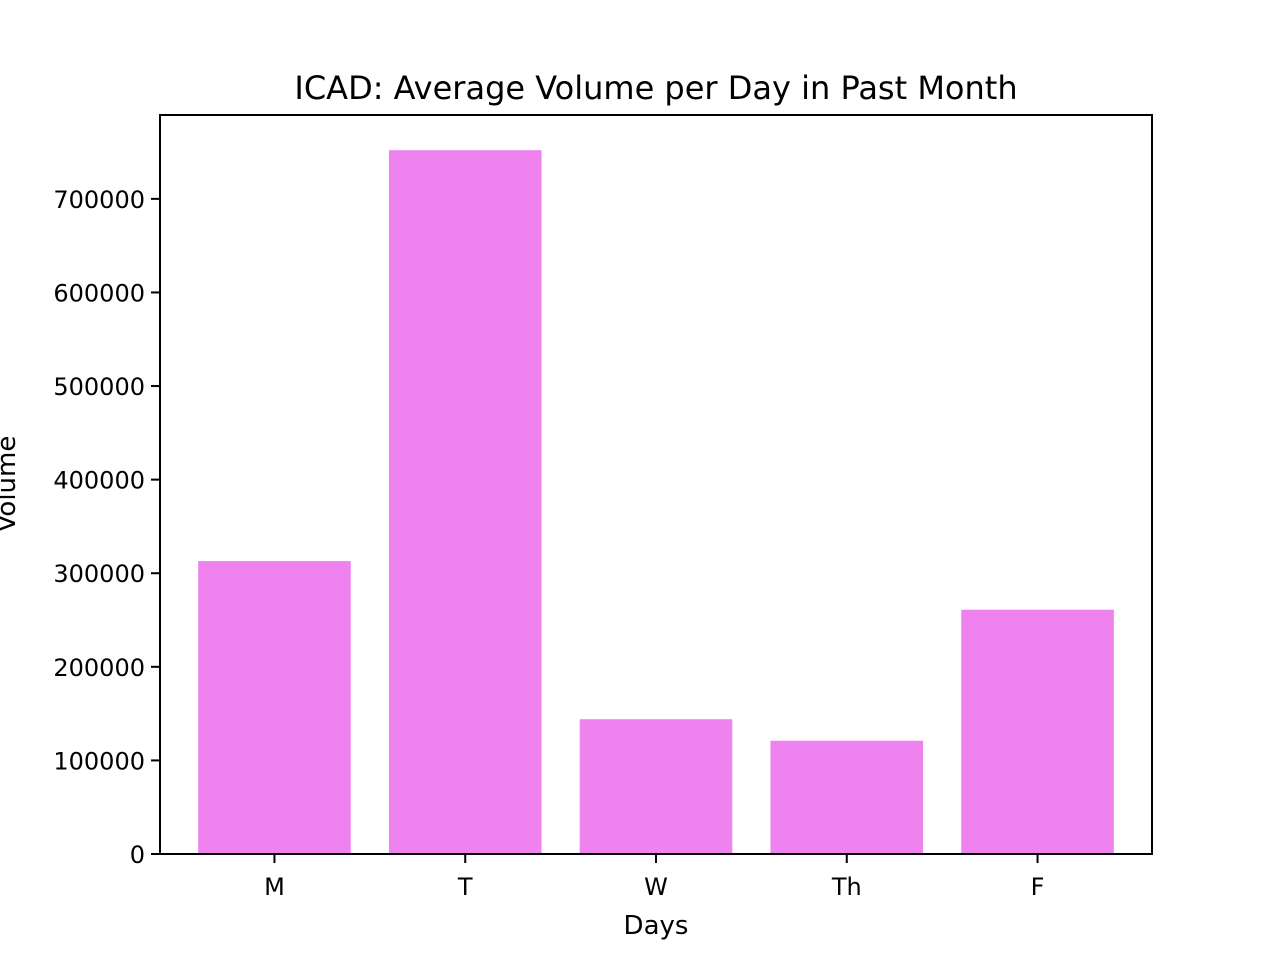 The height and width of the screenshot is (964, 1280). Describe the element at coordinates (846, 887) in the screenshot. I see `x-tick-label: Th` at that location.